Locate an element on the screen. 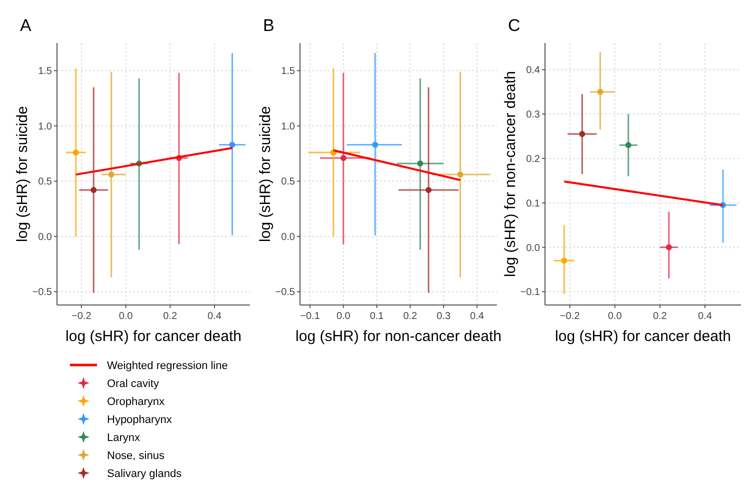 Image resolution: width=750 pixels, height=487 pixels. legend-label: Weighted regression line is located at coordinates (167, 366).